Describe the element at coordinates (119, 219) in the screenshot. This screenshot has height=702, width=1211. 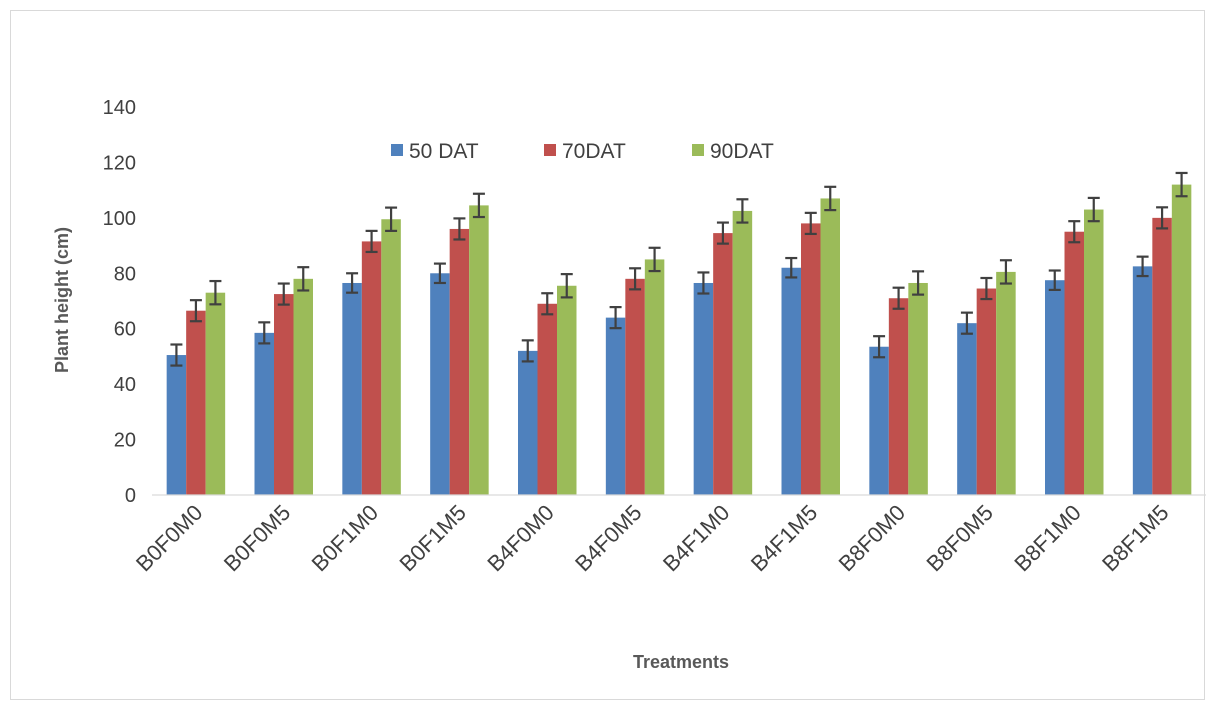
I see `y-tick-label: 100` at that location.